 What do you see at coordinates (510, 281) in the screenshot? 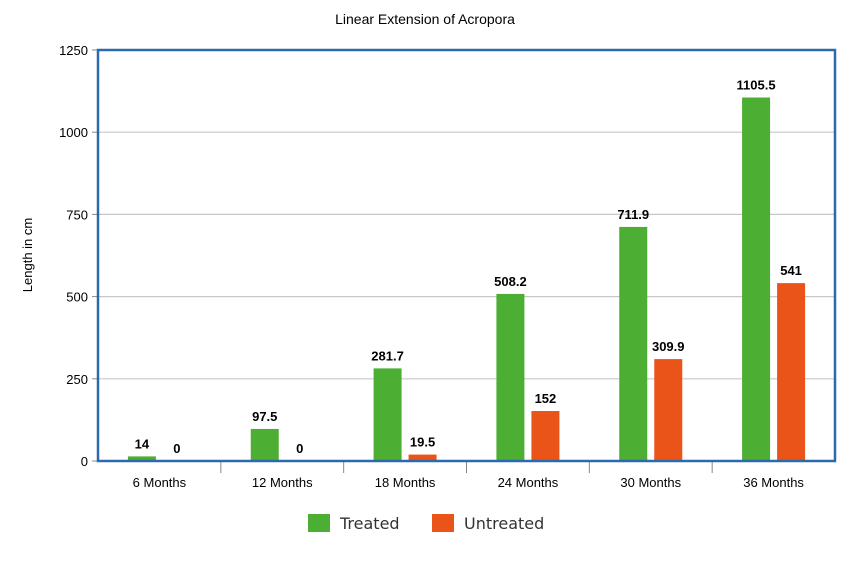
I see `data-label: 508.2` at bounding box center [510, 281].